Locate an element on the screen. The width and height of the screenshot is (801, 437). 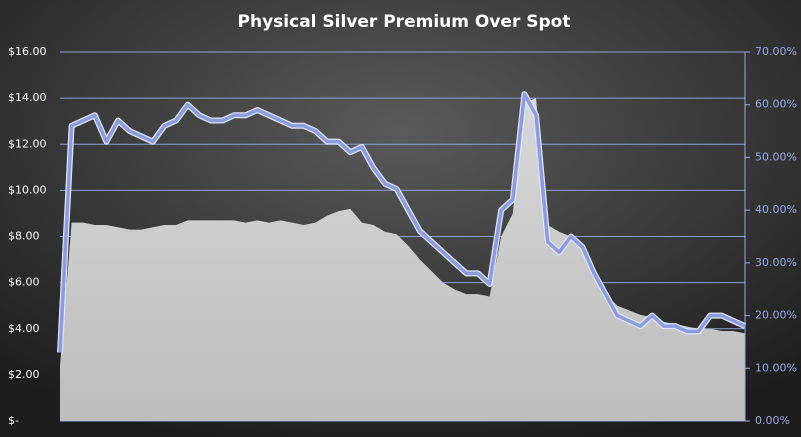
y2-tick-label: 50.00% is located at coordinates (776, 156).